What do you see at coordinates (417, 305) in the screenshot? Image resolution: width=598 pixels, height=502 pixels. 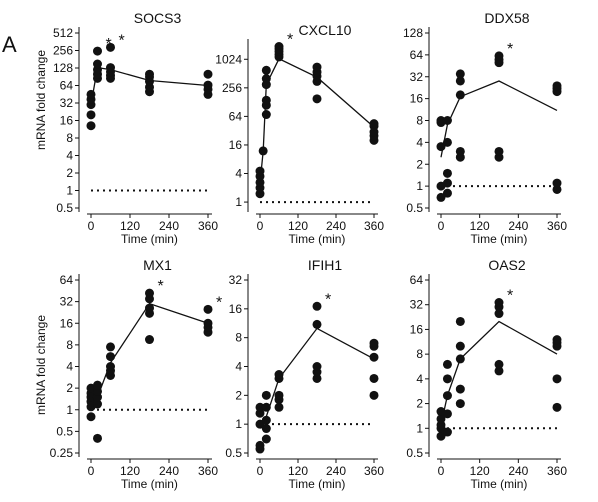 I see `y-tick-label-oas2: 32` at bounding box center [417, 305].